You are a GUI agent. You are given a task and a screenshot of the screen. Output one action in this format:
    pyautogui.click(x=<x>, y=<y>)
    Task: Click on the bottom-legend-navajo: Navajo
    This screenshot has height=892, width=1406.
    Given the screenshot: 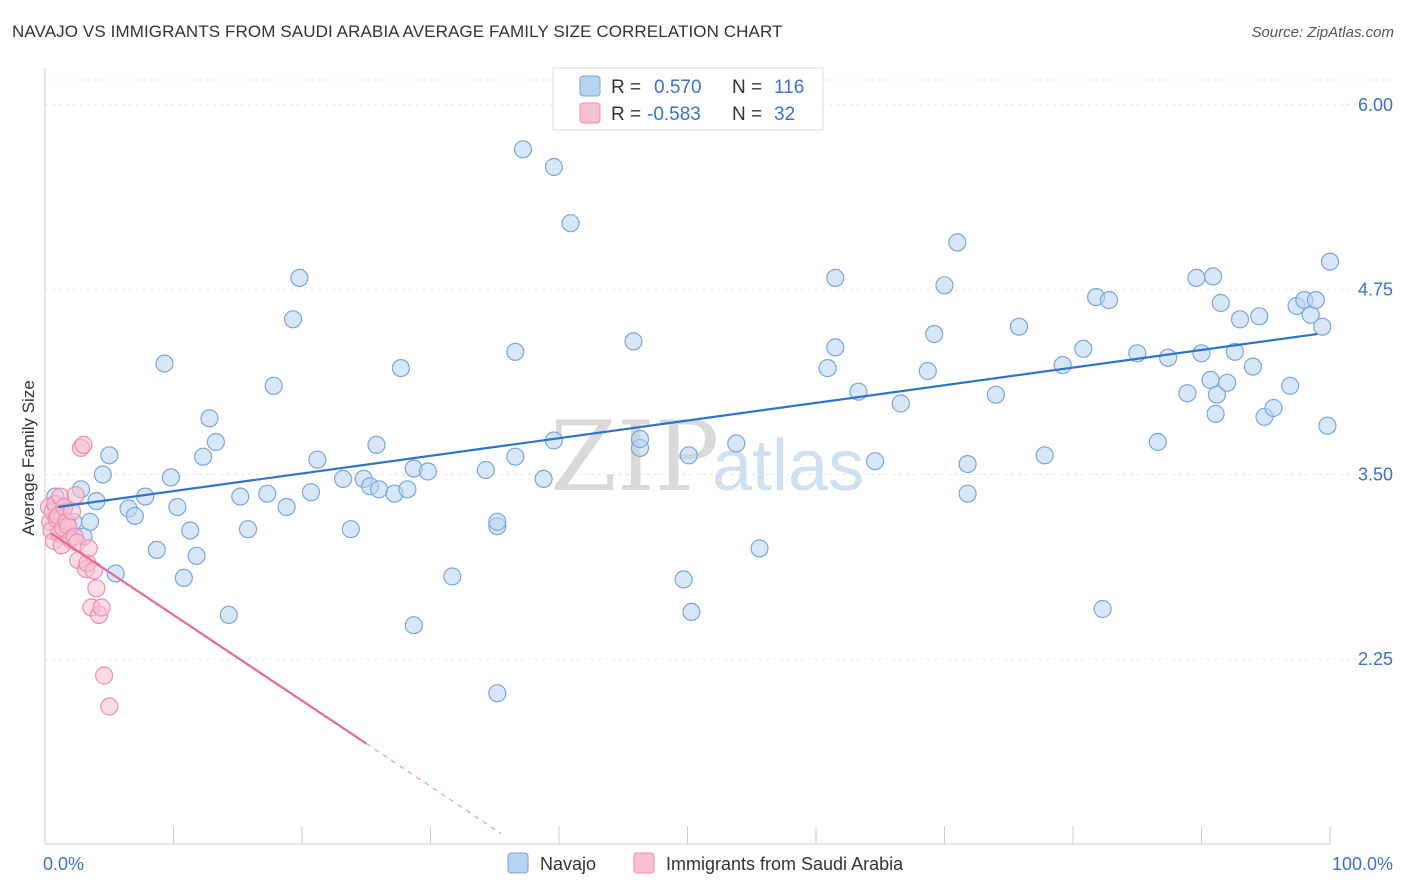 What is the action you would take?
    pyautogui.click(x=568, y=864)
    